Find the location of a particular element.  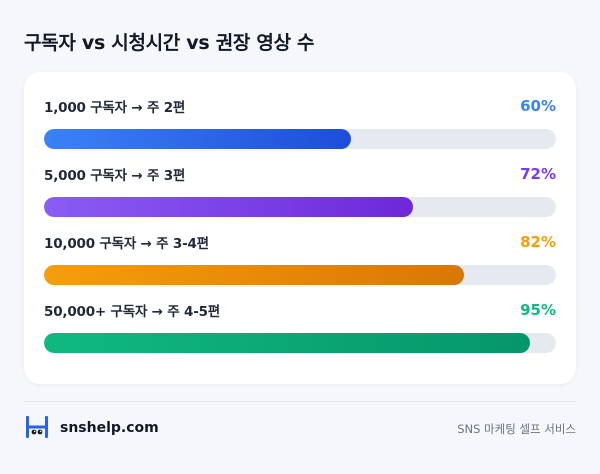

row-percent: 72% is located at coordinates (538, 174).